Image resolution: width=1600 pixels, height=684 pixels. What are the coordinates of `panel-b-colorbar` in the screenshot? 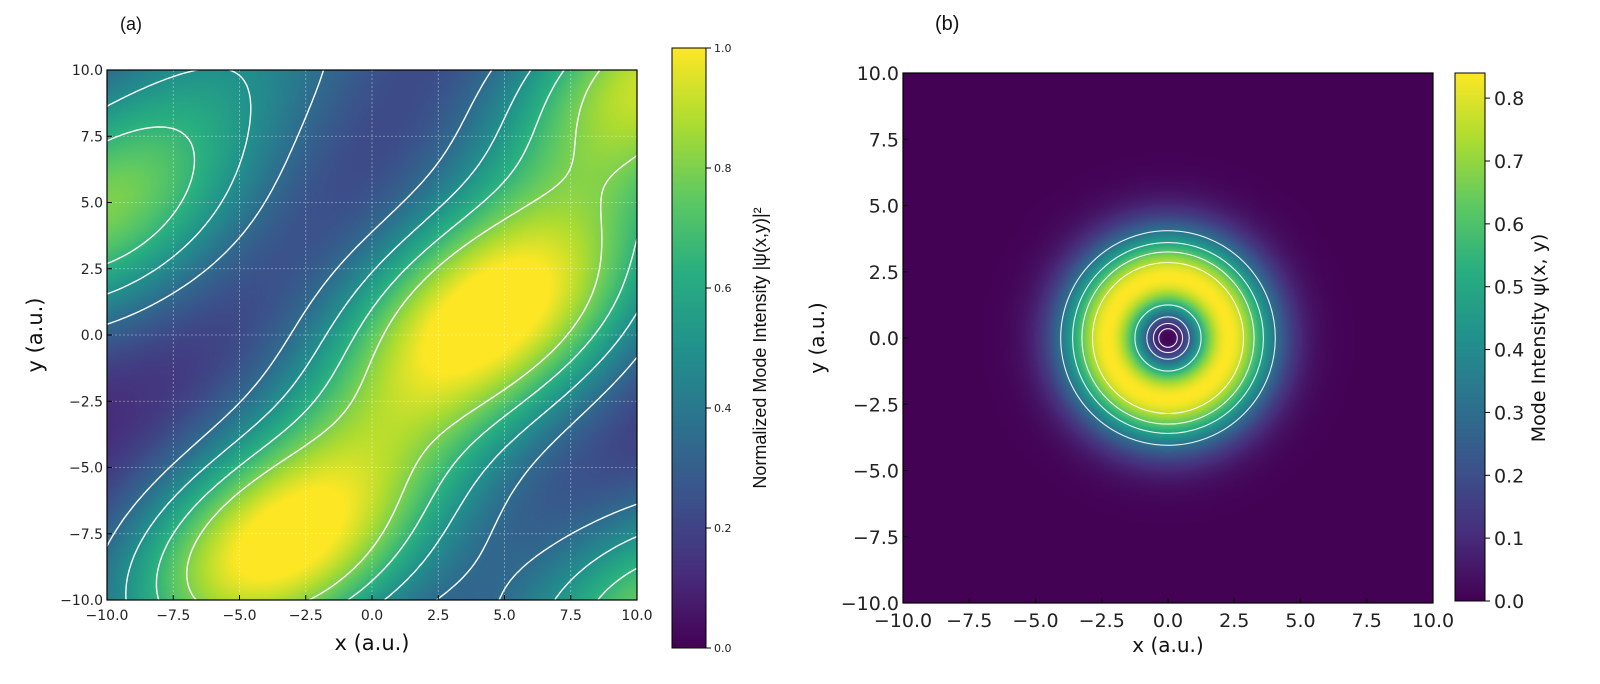 It's located at (1470, 337).